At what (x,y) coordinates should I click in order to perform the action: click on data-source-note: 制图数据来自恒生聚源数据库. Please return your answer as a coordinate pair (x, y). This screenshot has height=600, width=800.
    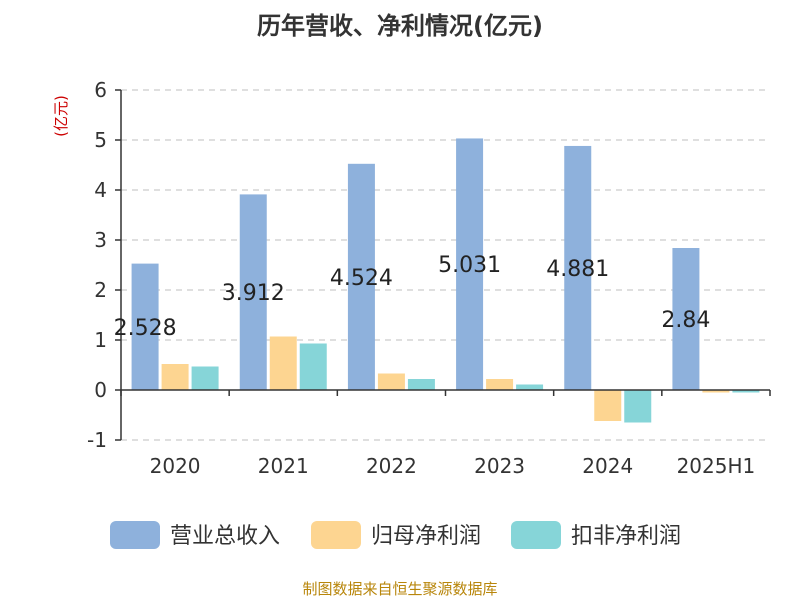
    Looking at the image, I should click on (399, 589).